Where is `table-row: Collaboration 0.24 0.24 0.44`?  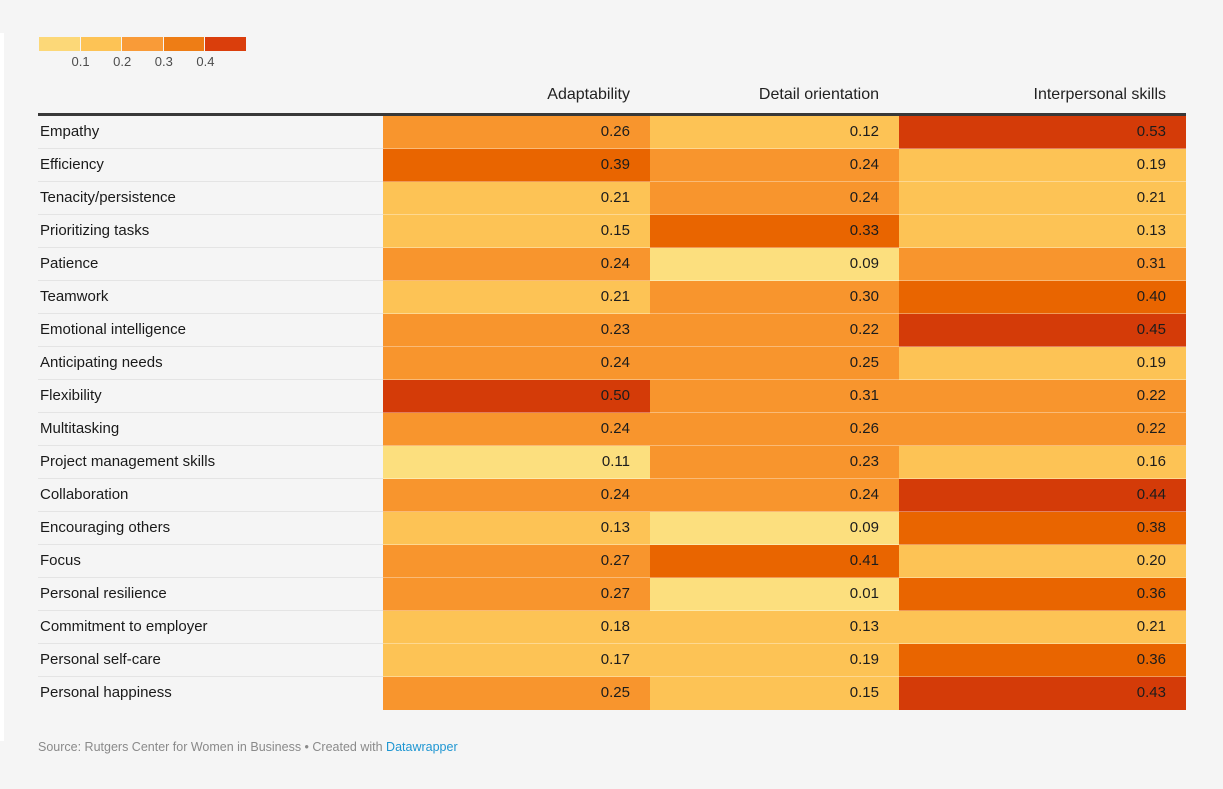
table-row: Collaboration 0.24 0.24 0.44 is located at coordinates (612, 495).